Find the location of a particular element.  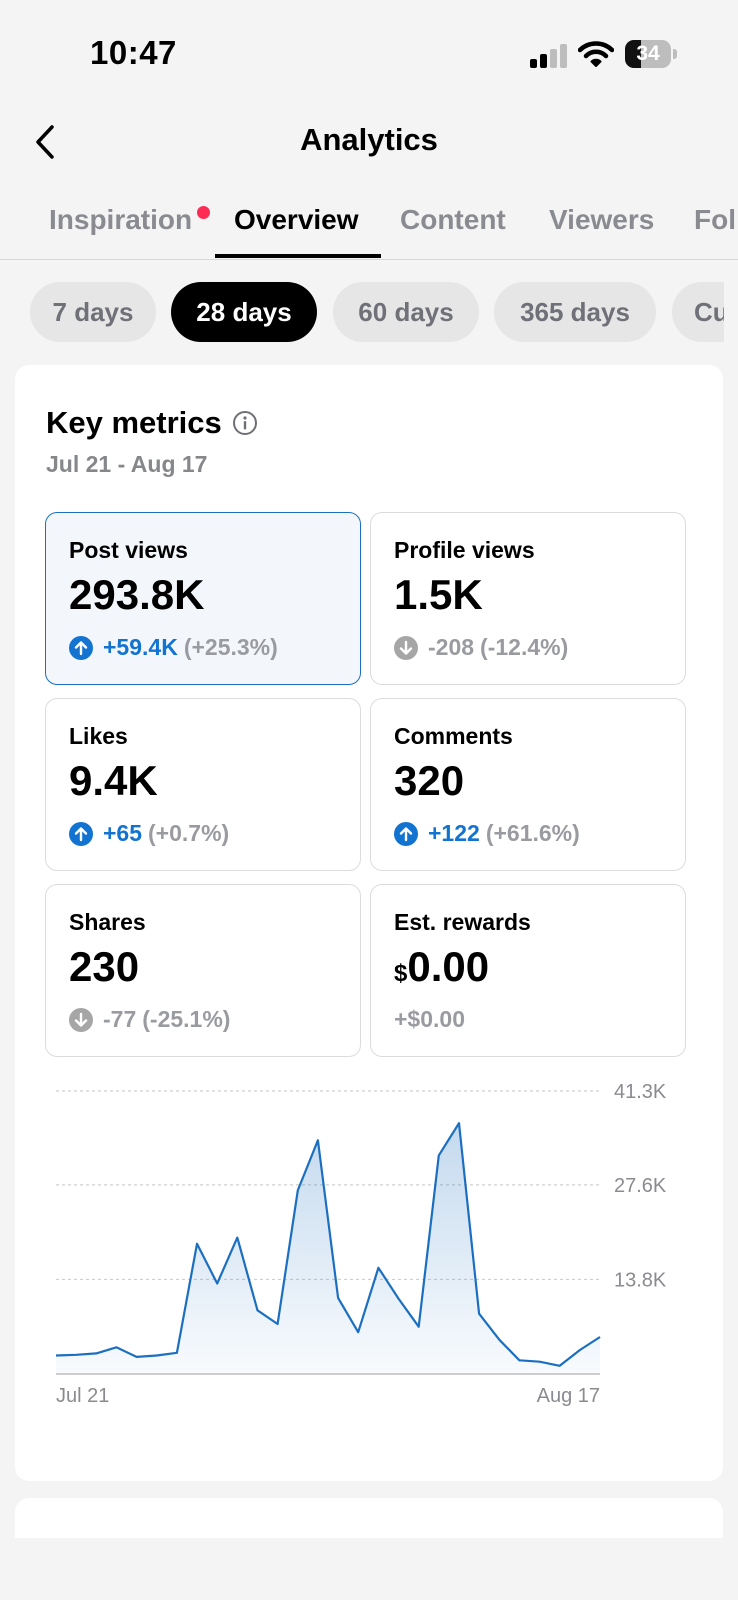

next-card is located at coordinates (369, 1518).